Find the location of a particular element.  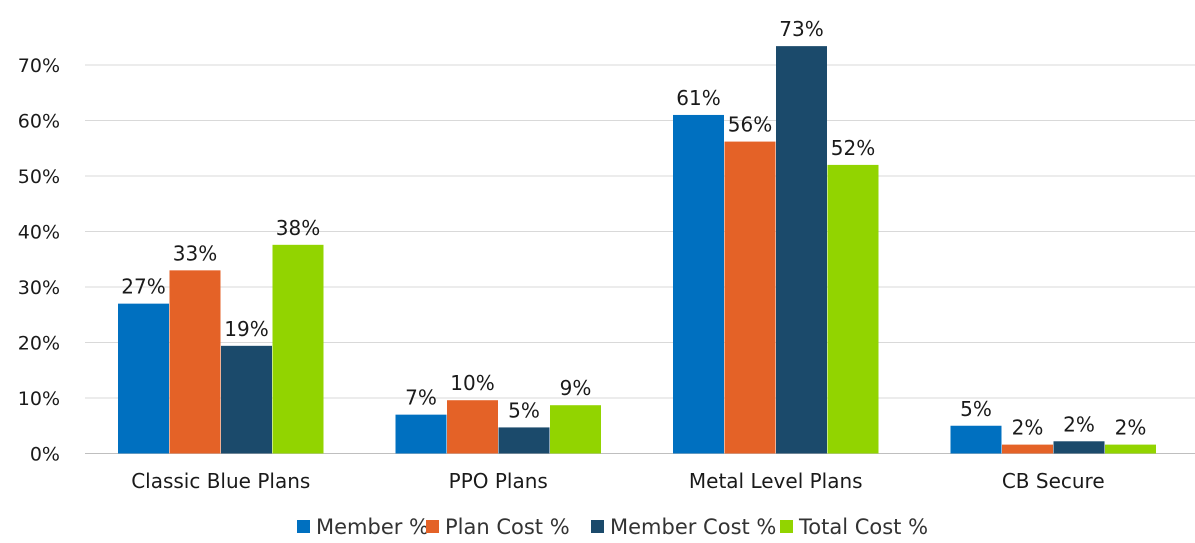

data-label: 73% is located at coordinates (801, 29).